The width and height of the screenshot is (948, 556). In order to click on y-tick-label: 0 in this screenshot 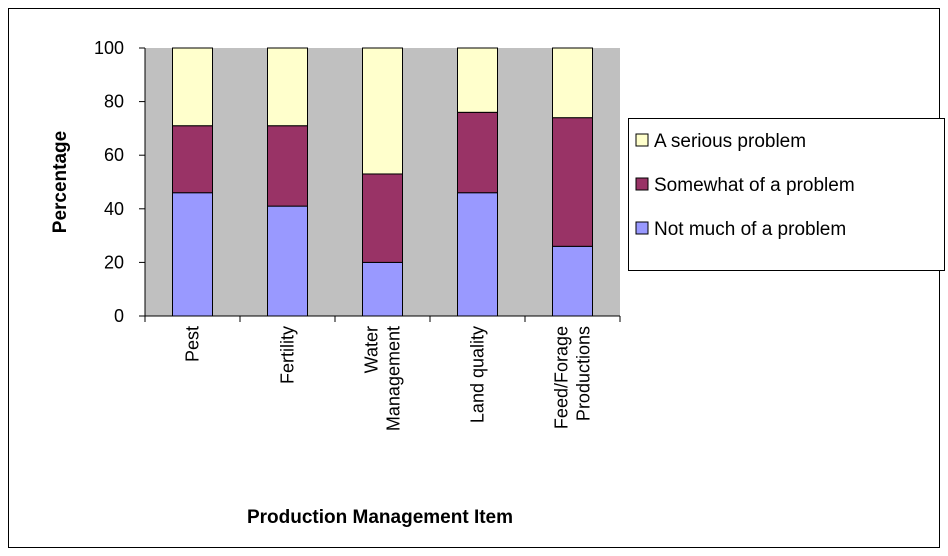, I will do `click(119, 316)`.